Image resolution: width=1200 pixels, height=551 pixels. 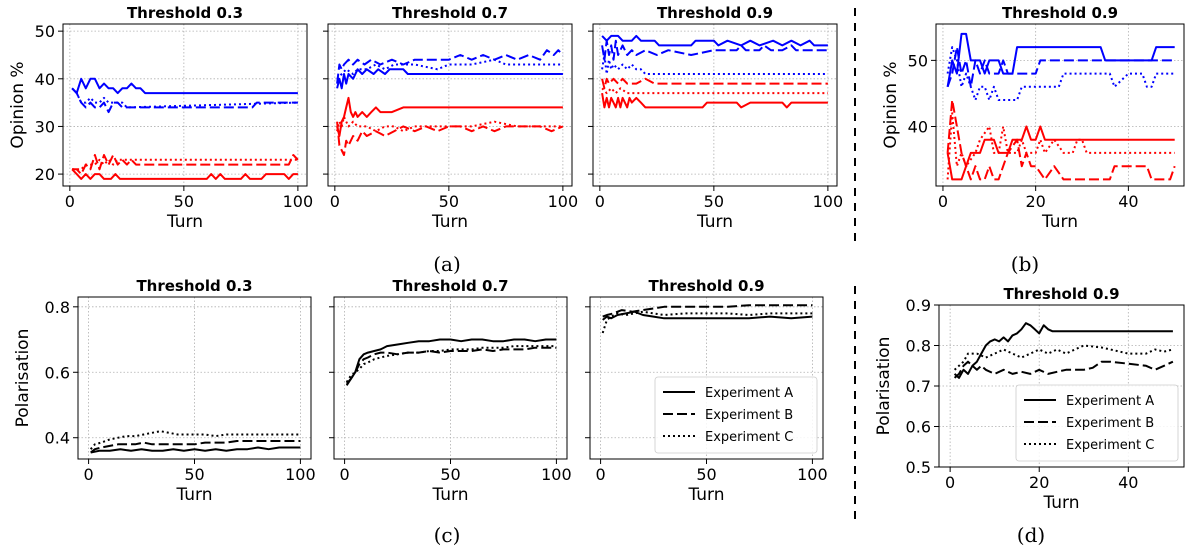 I want to click on caption-c: (c), so click(x=447, y=535).